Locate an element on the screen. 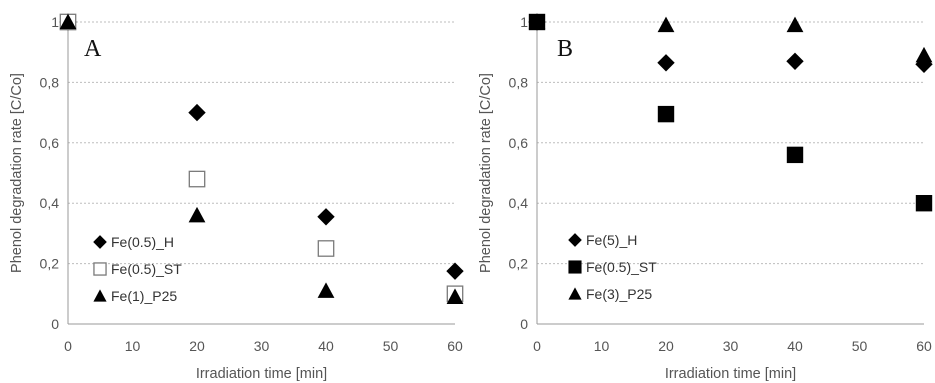  legend-label: Fe(1)_P25 is located at coordinates (144, 296).